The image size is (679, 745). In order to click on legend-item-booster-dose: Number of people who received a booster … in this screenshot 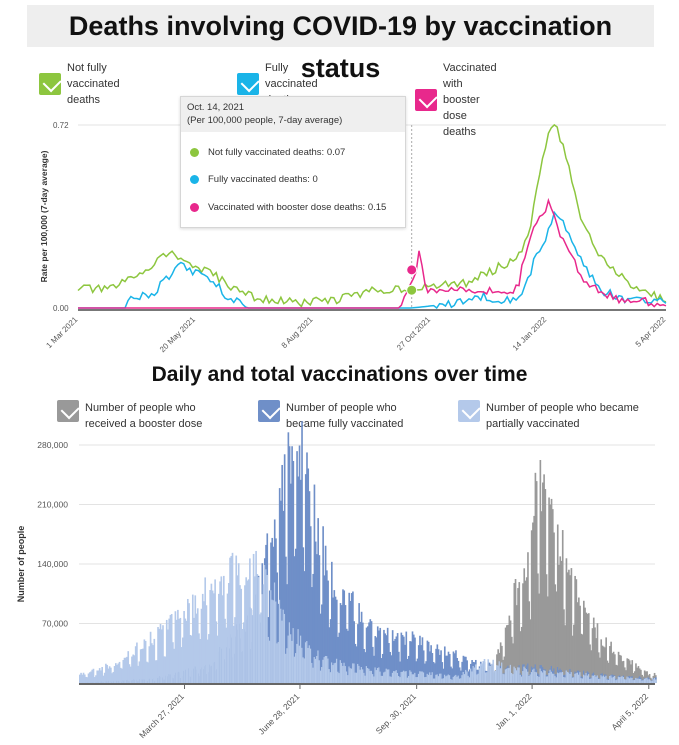, I will do `click(147, 416)`.